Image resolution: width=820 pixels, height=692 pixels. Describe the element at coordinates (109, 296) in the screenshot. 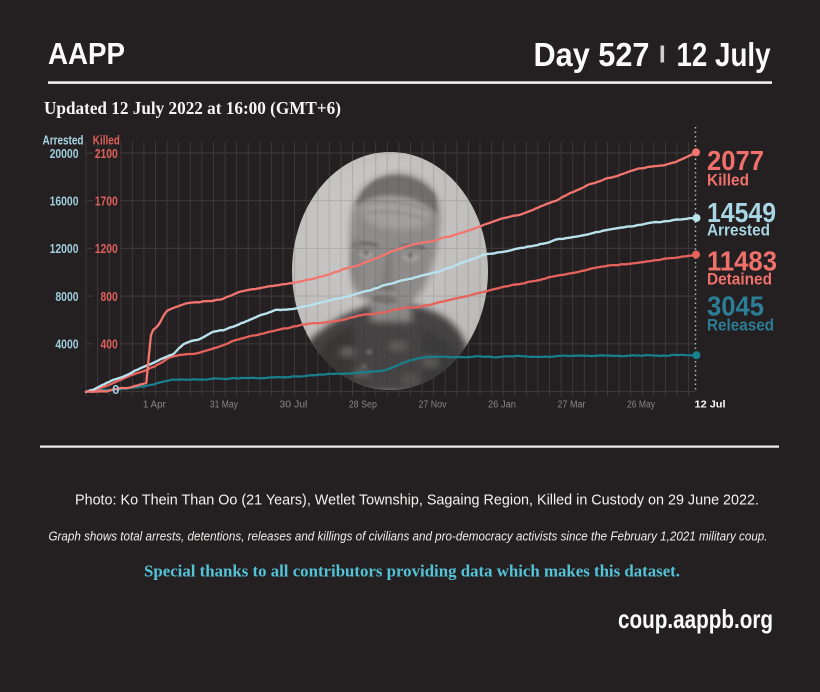

I see `svg-text: 800` at that location.